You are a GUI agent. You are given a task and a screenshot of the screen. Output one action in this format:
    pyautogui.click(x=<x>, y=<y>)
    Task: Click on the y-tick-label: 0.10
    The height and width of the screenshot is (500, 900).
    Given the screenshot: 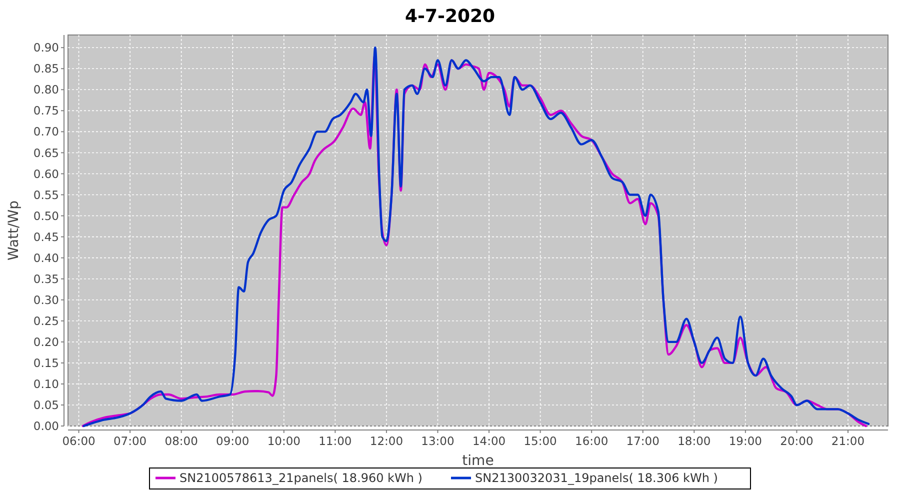 What is the action you would take?
    pyautogui.click(x=46, y=383)
    